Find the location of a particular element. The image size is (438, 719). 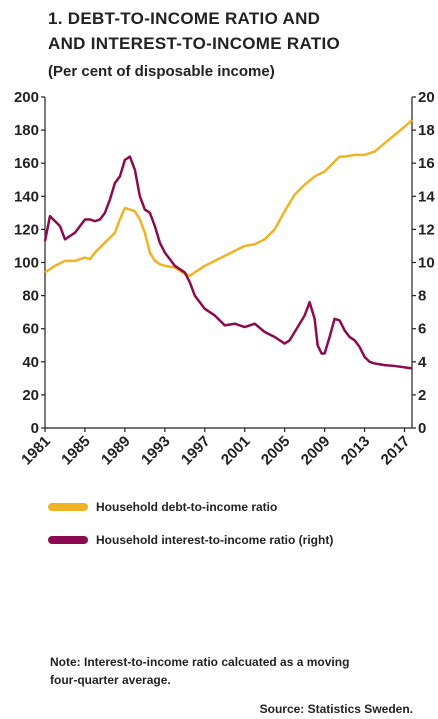

y2-tick-label: 2 is located at coordinates (422, 395).